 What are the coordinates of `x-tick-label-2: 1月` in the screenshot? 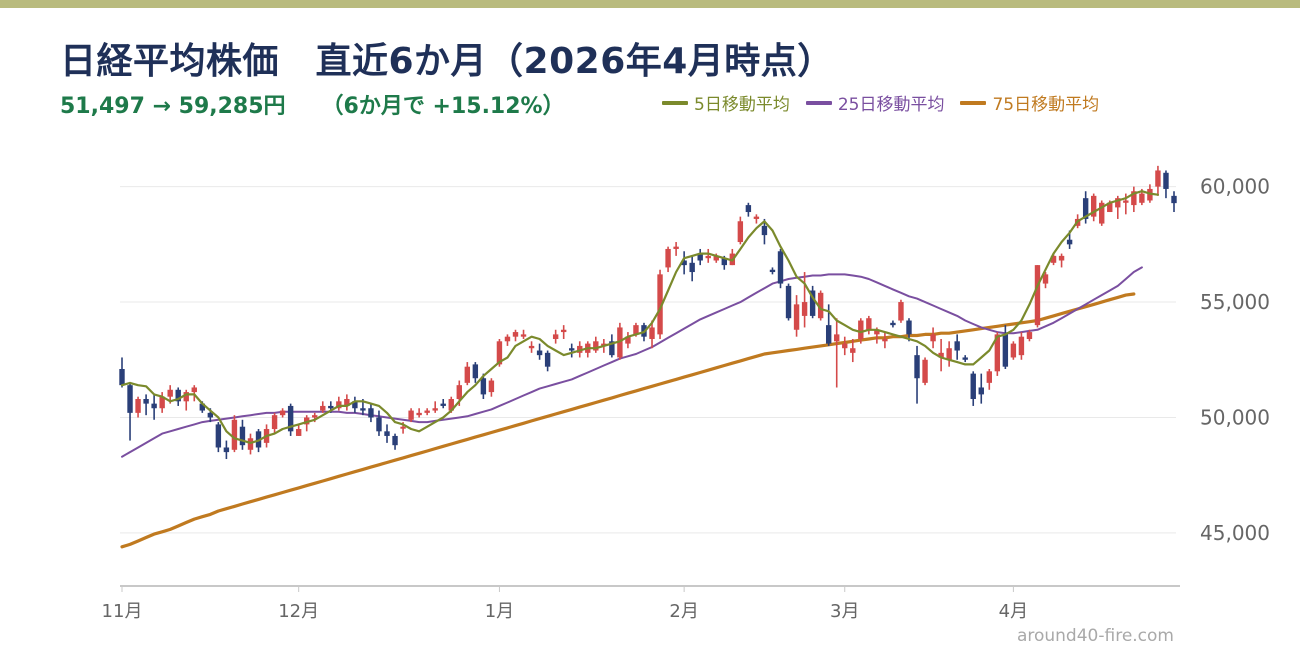 It's located at (499, 611).